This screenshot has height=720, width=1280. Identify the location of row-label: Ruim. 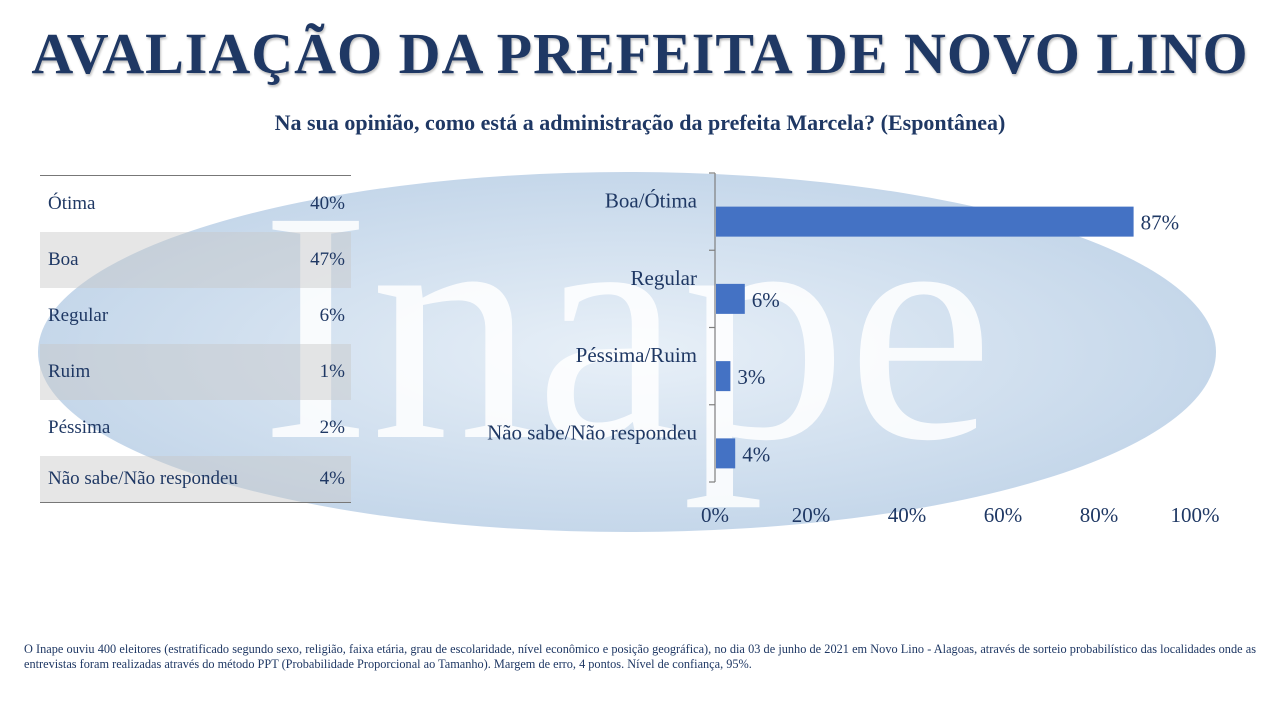
(158, 372).